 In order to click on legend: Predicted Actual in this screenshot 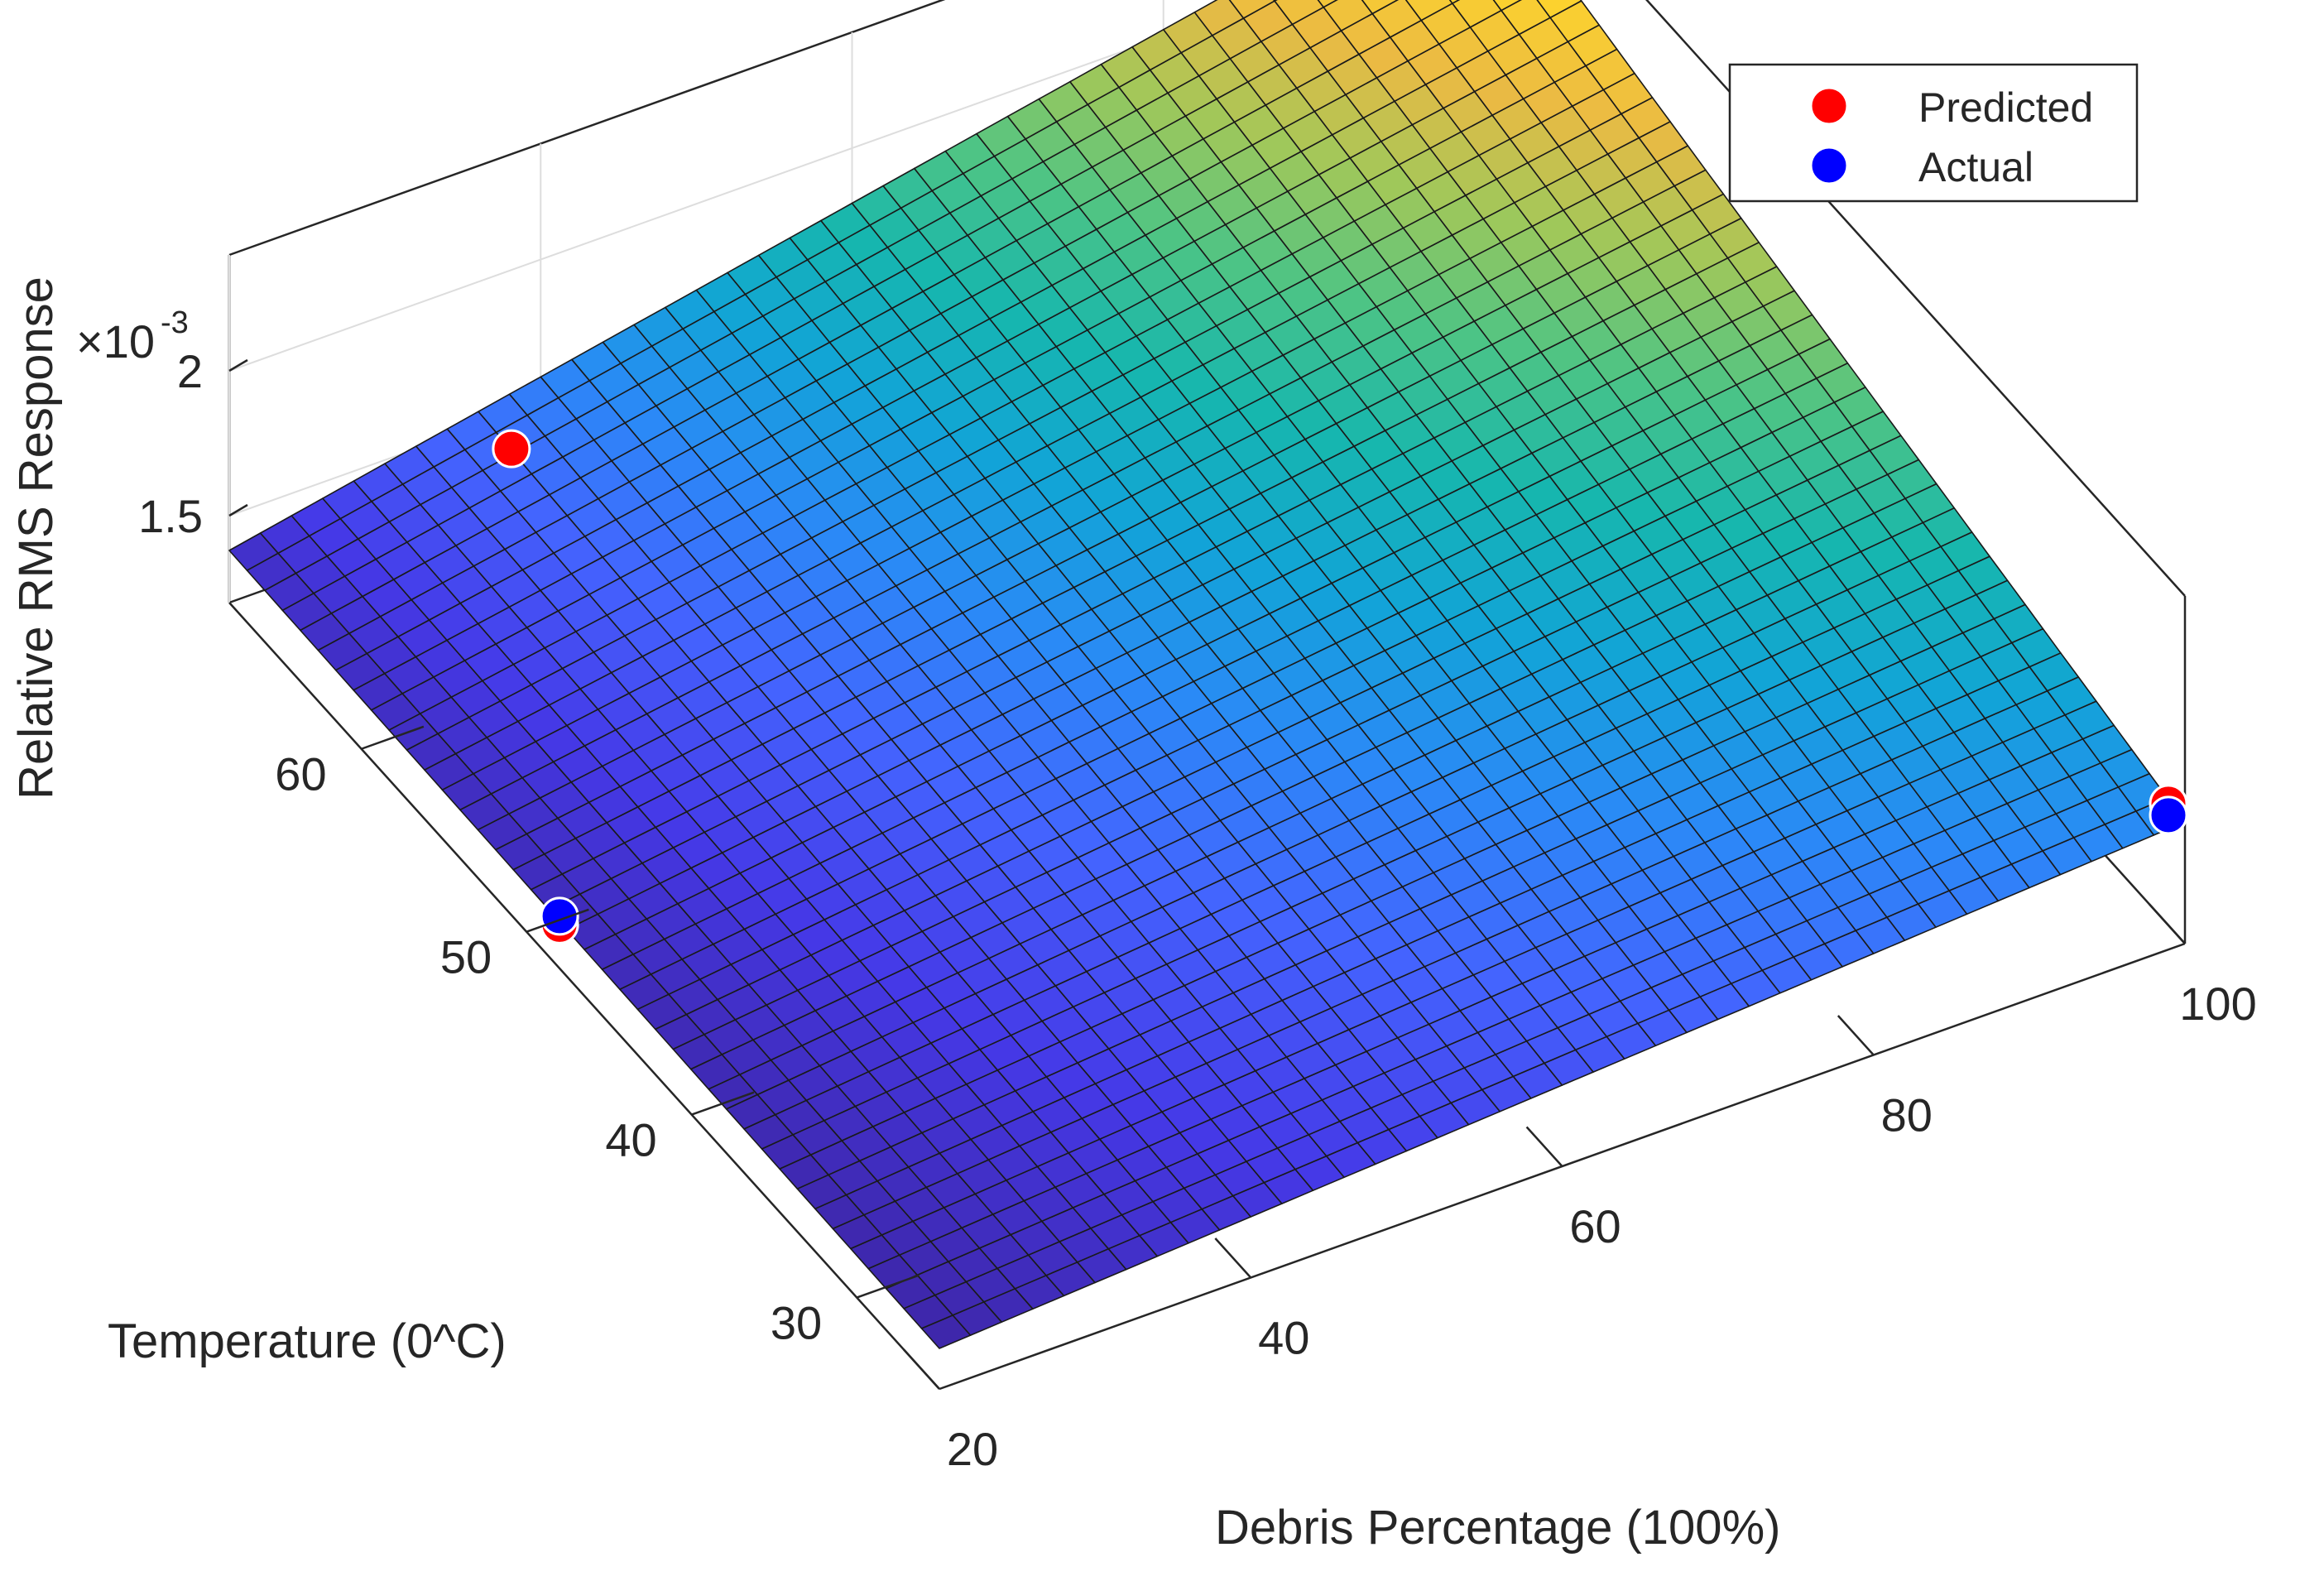, I will do `click(1934, 133)`.